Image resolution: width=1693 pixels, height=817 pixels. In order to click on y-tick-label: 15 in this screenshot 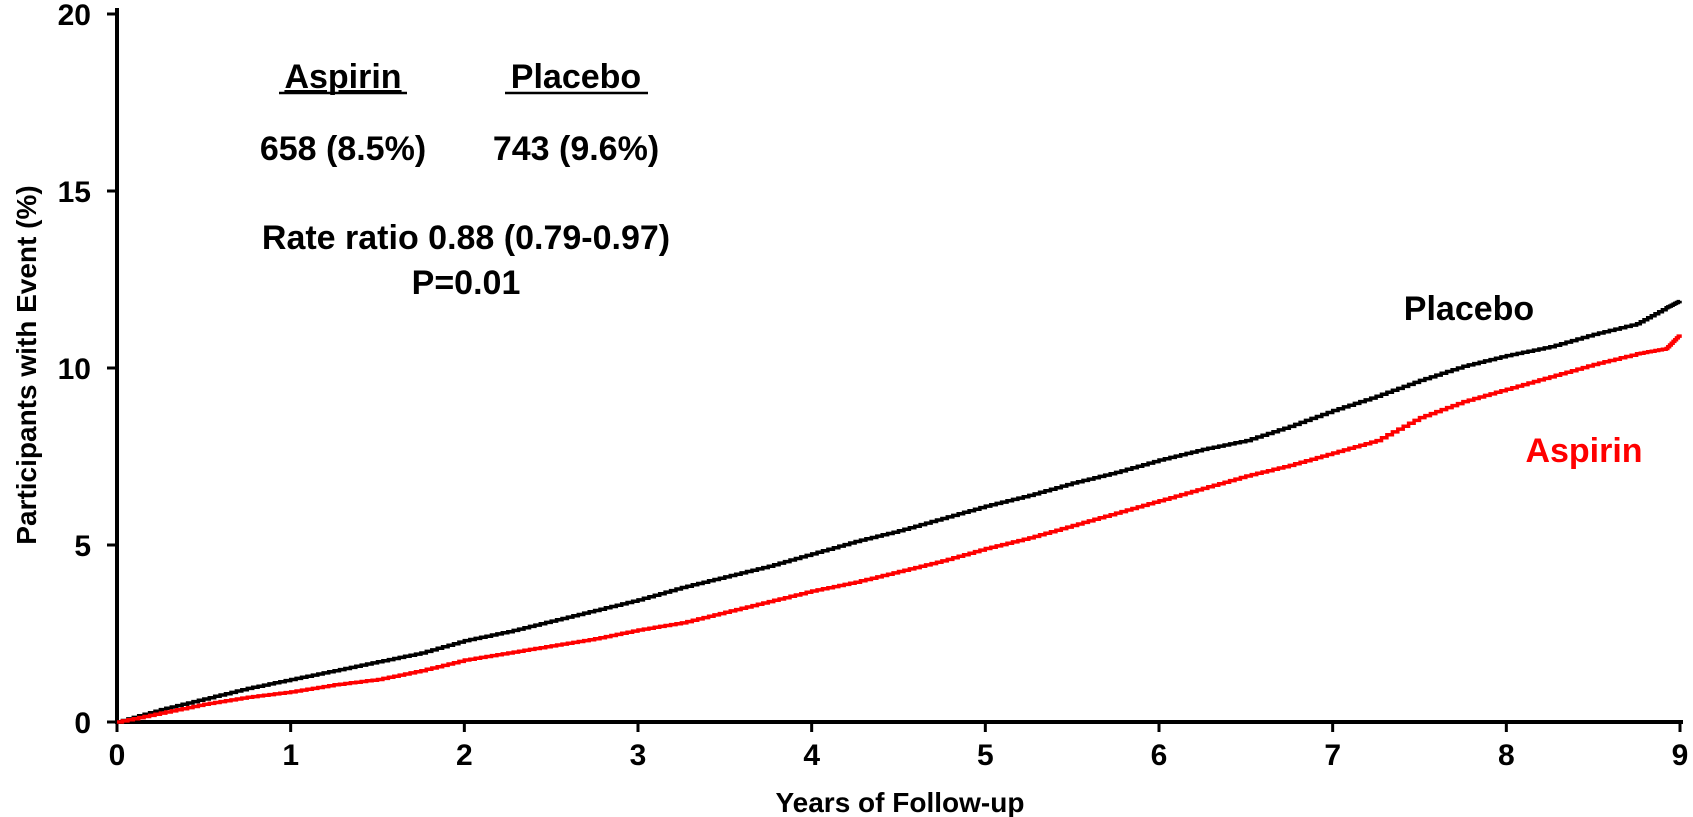, I will do `click(74, 192)`.